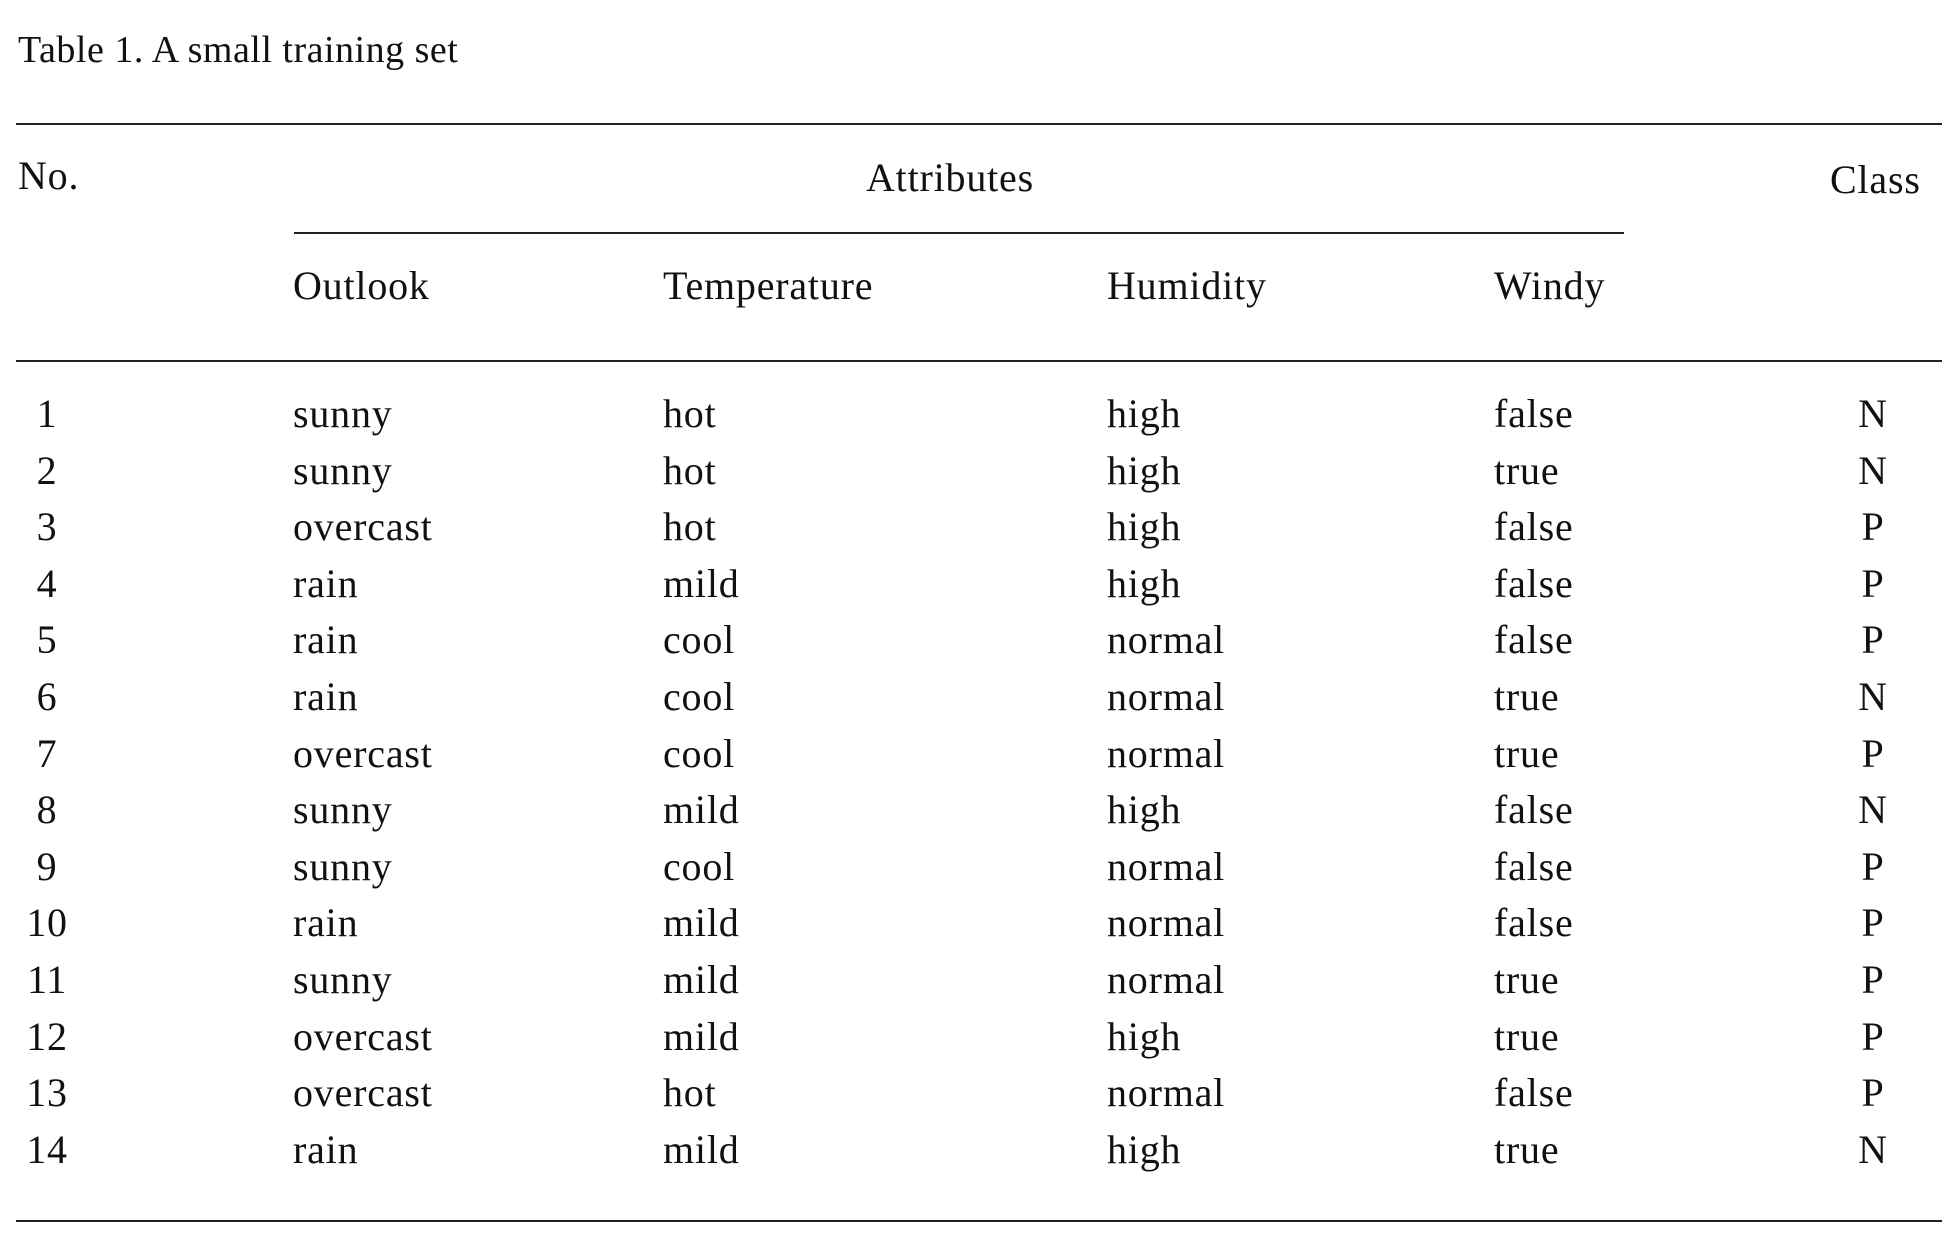 Image resolution: width=1954 pixels, height=1244 pixels. Describe the element at coordinates (979, 1221) in the screenshot. I see `bottom-rule` at that location.